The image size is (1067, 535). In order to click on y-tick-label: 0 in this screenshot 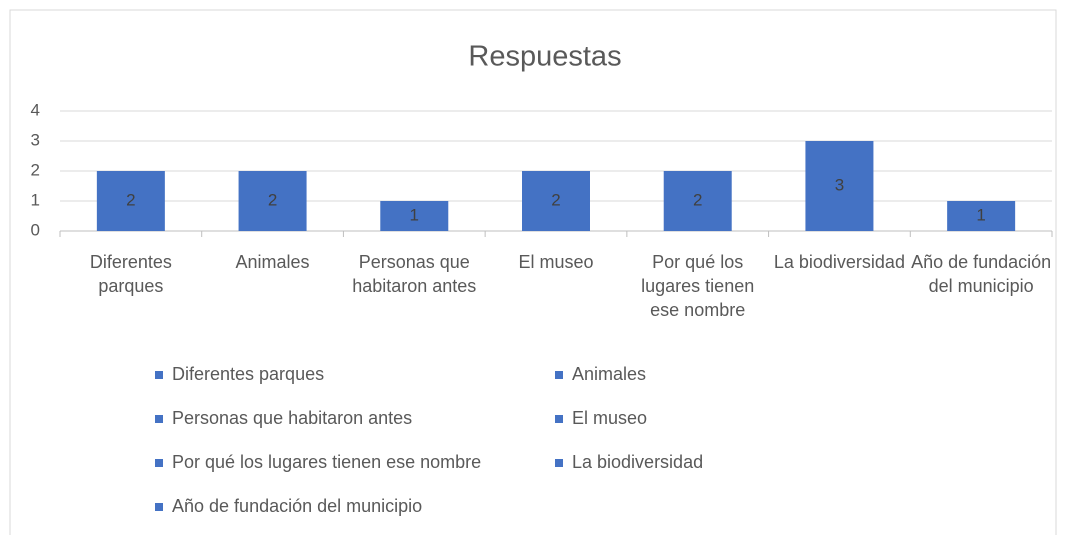, I will do `click(35, 229)`.